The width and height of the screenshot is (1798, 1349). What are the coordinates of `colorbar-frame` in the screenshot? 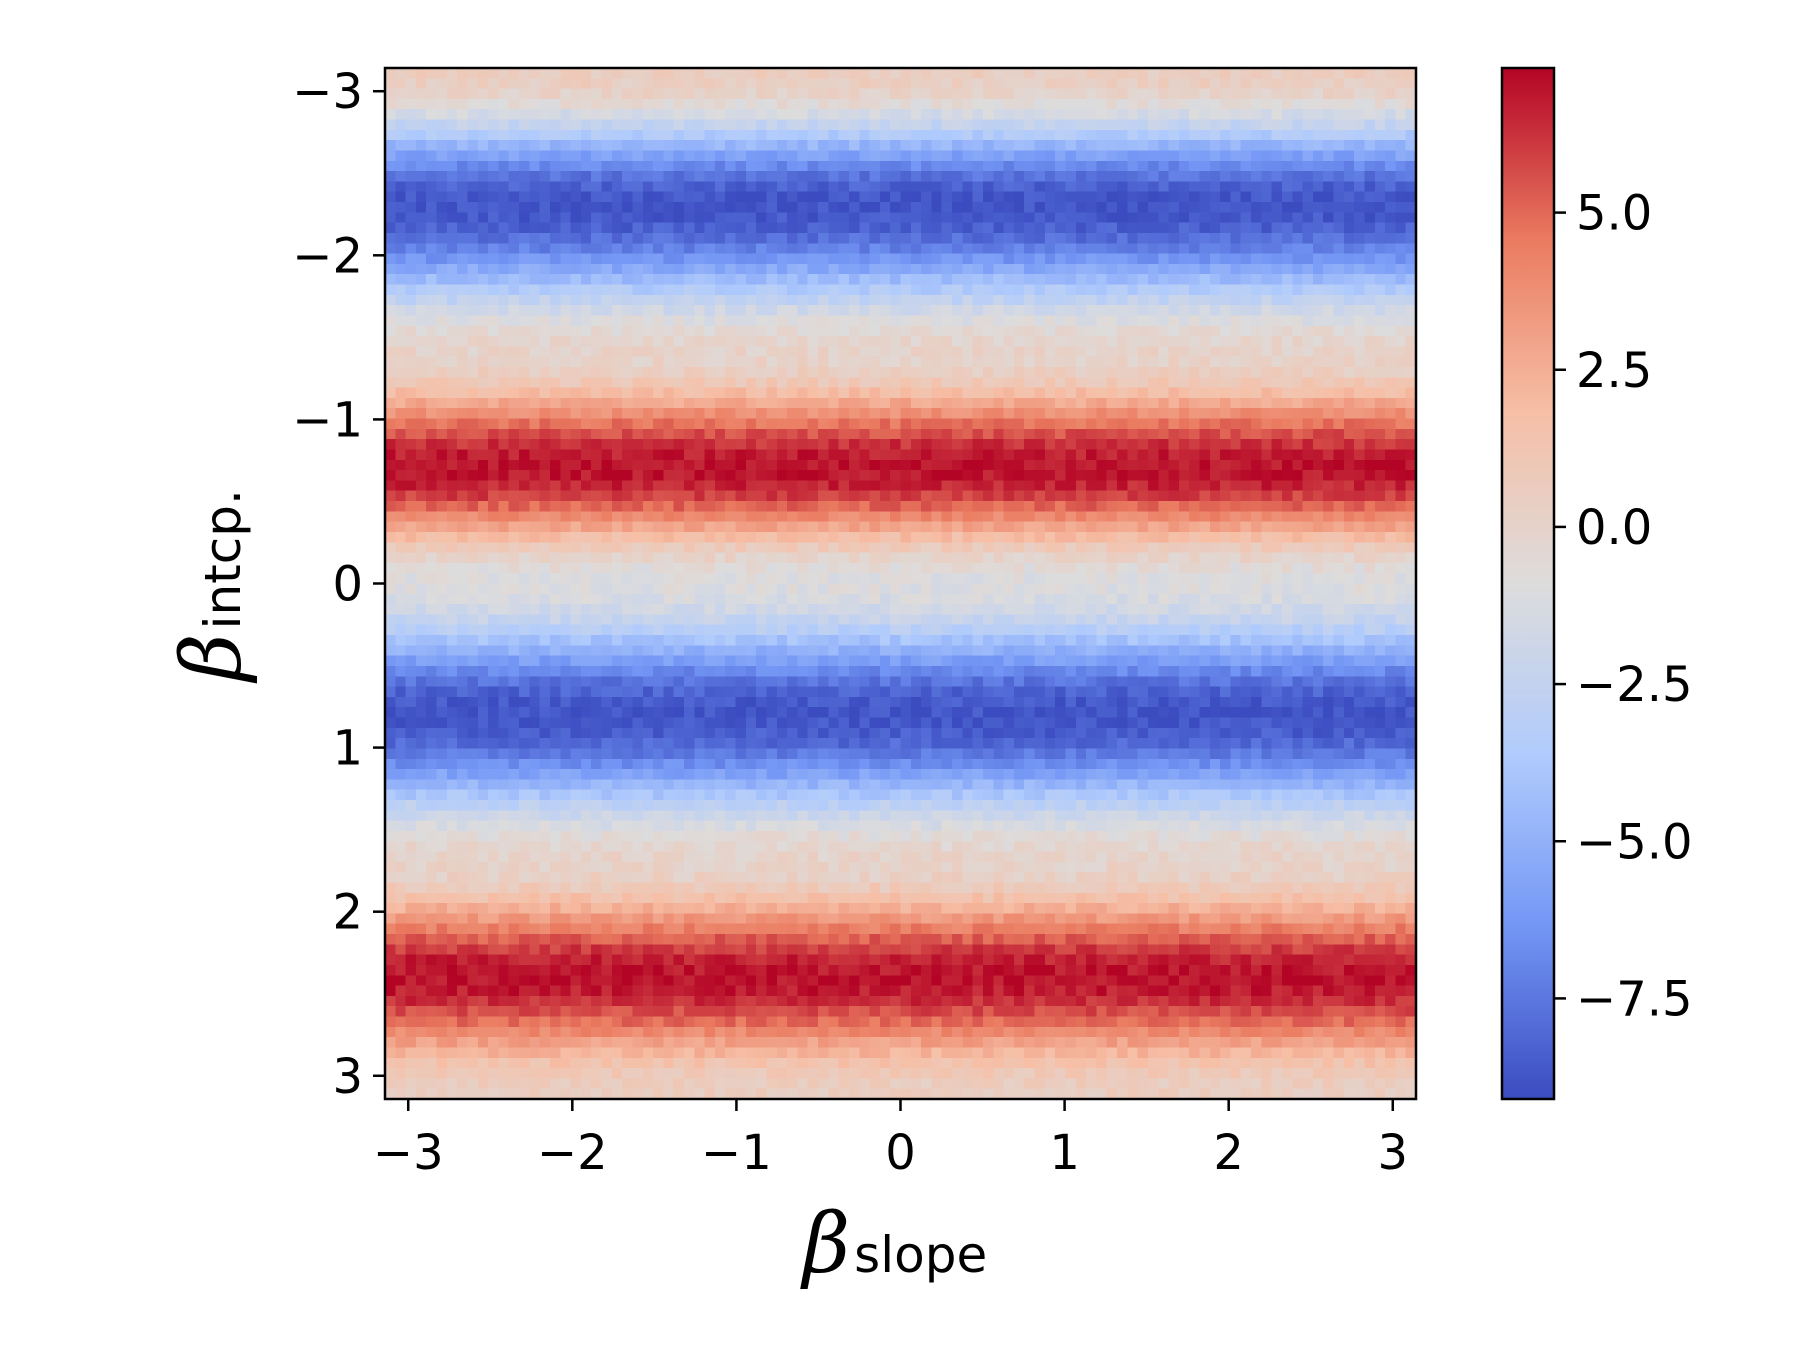 It's located at (1528, 583).